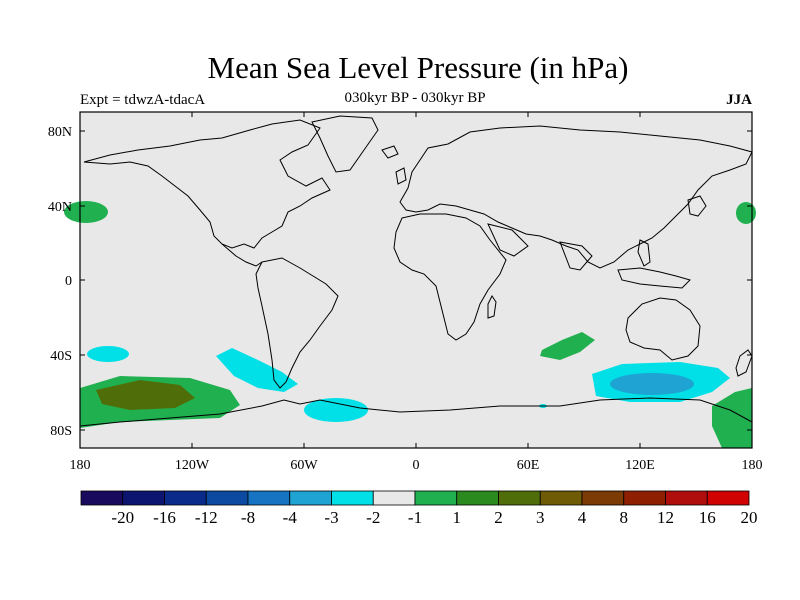  Describe the element at coordinates (390, 152) in the screenshot. I see `iceland-coast` at that location.